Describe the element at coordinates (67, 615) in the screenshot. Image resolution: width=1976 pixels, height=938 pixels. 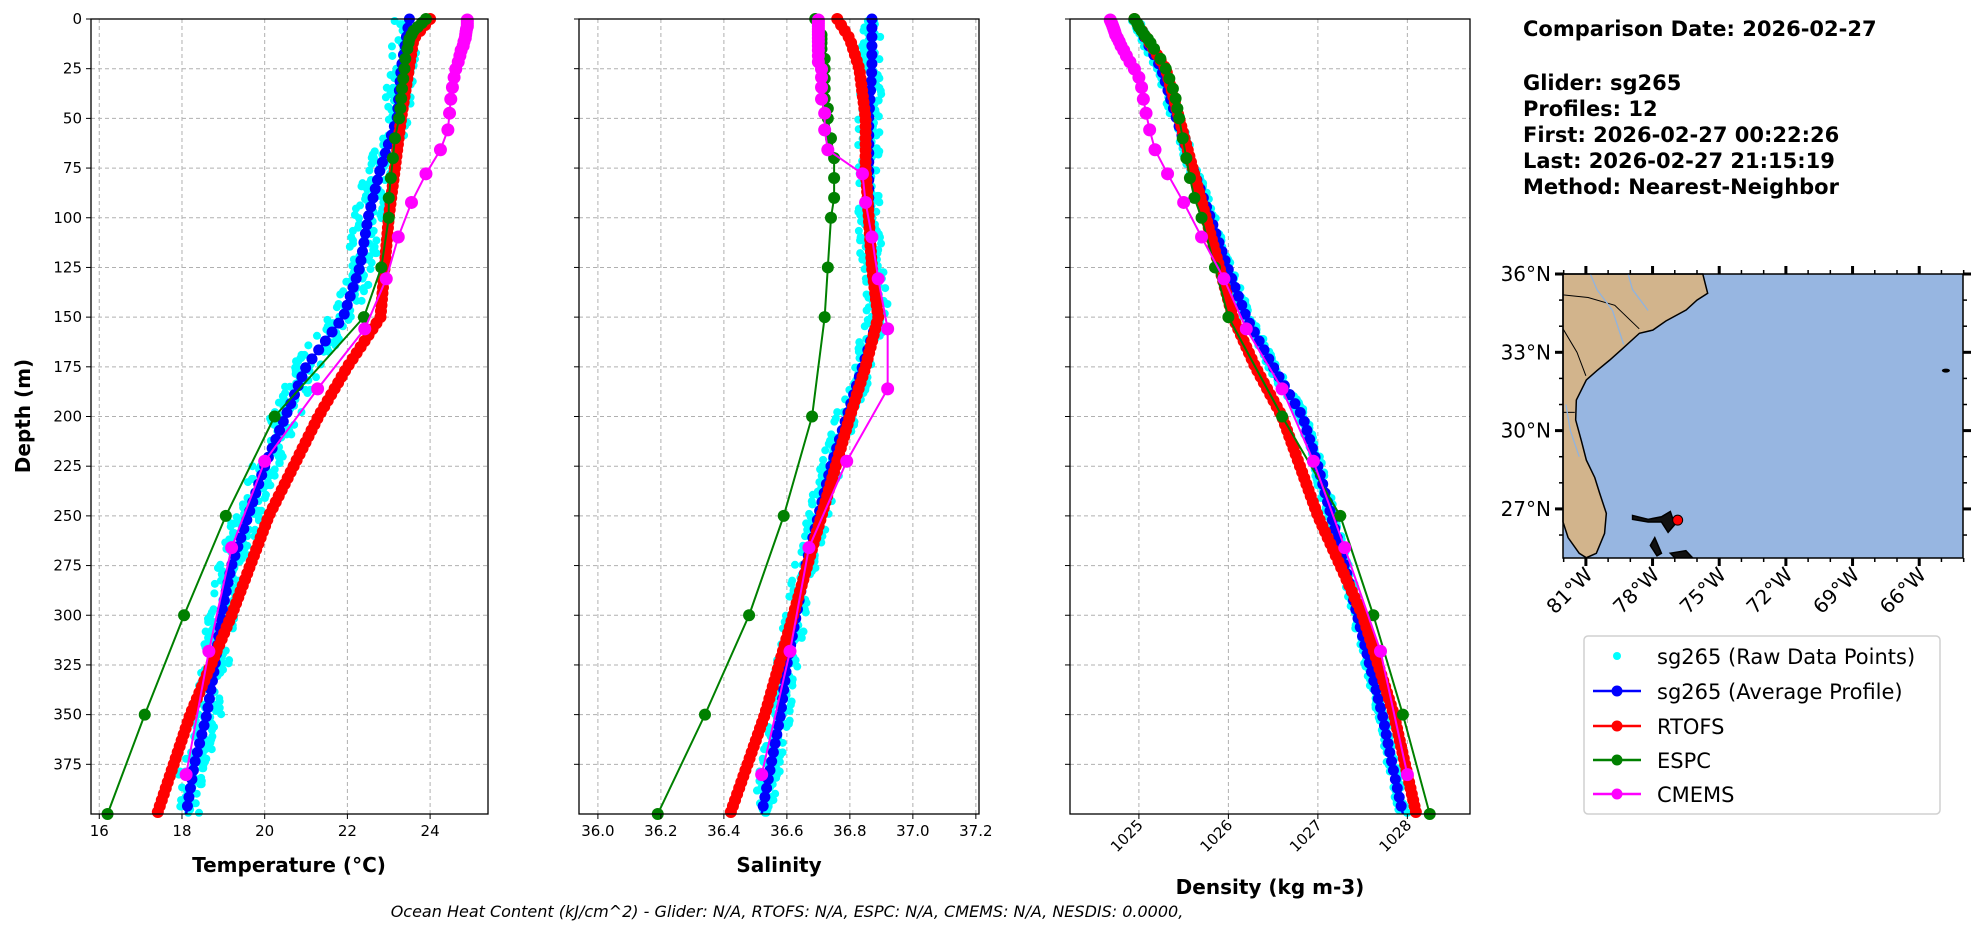
I see `y-tick-label: 300` at that location.